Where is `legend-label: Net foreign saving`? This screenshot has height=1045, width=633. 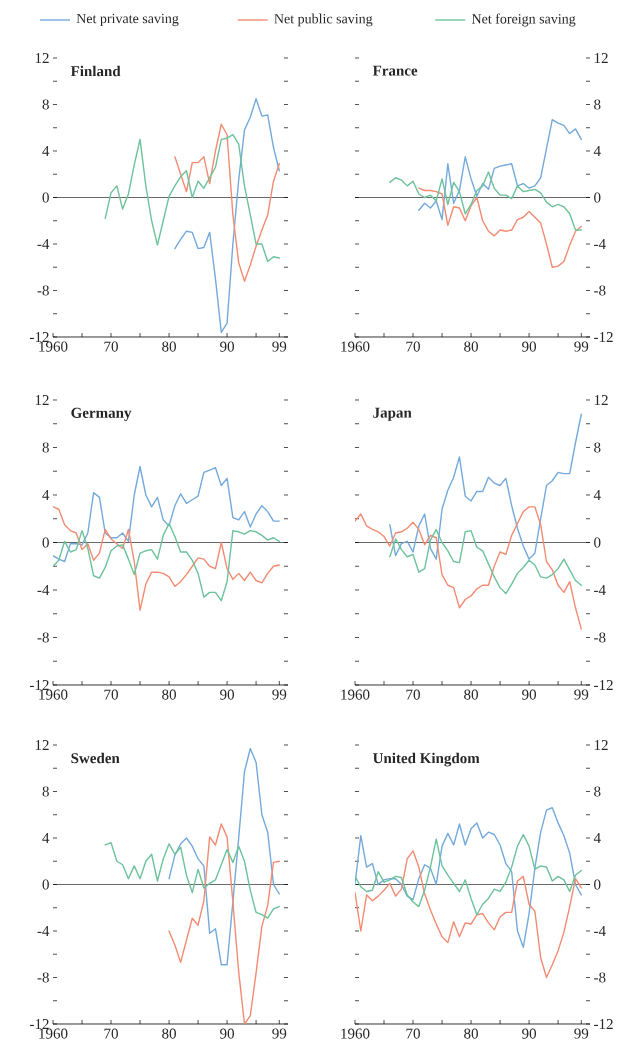
legend-label: Net foreign saving is located at coordinates (523, 20).